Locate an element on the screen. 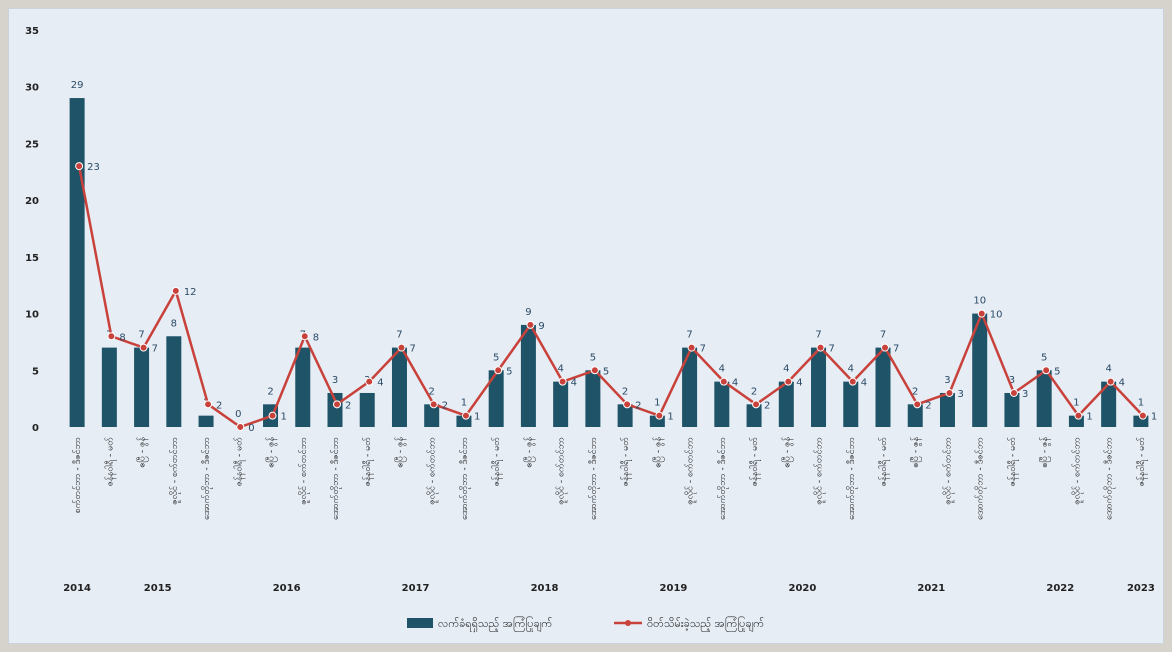 This screenshot has height=652, width=1172. x-year-label: 2021 is located at coordinates (931, 588).